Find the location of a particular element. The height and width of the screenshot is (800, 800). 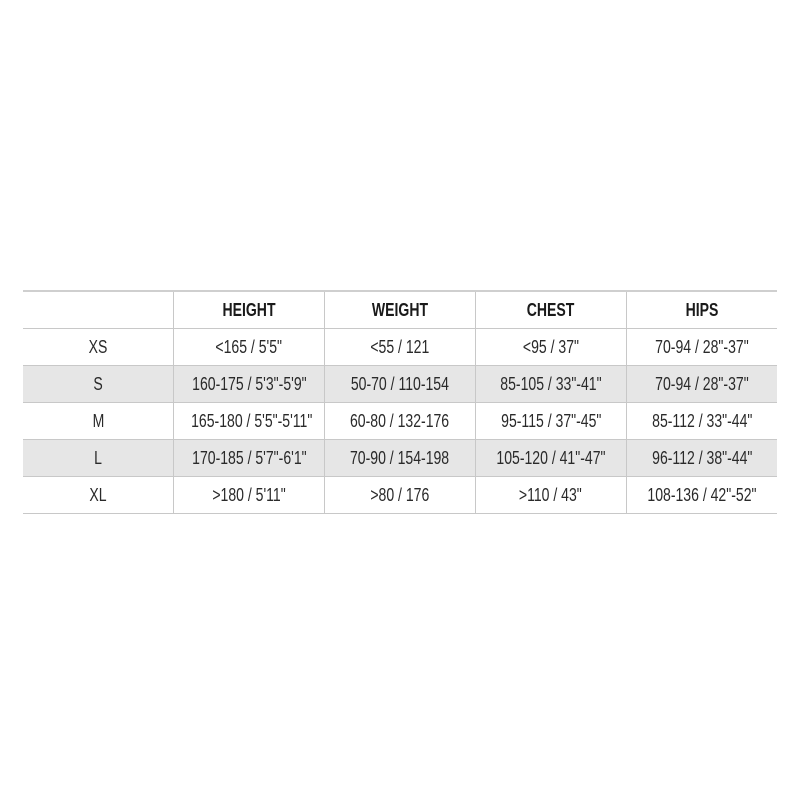

cell-weight: 60-80 / 132-176 is located at coordinates (400, 421).